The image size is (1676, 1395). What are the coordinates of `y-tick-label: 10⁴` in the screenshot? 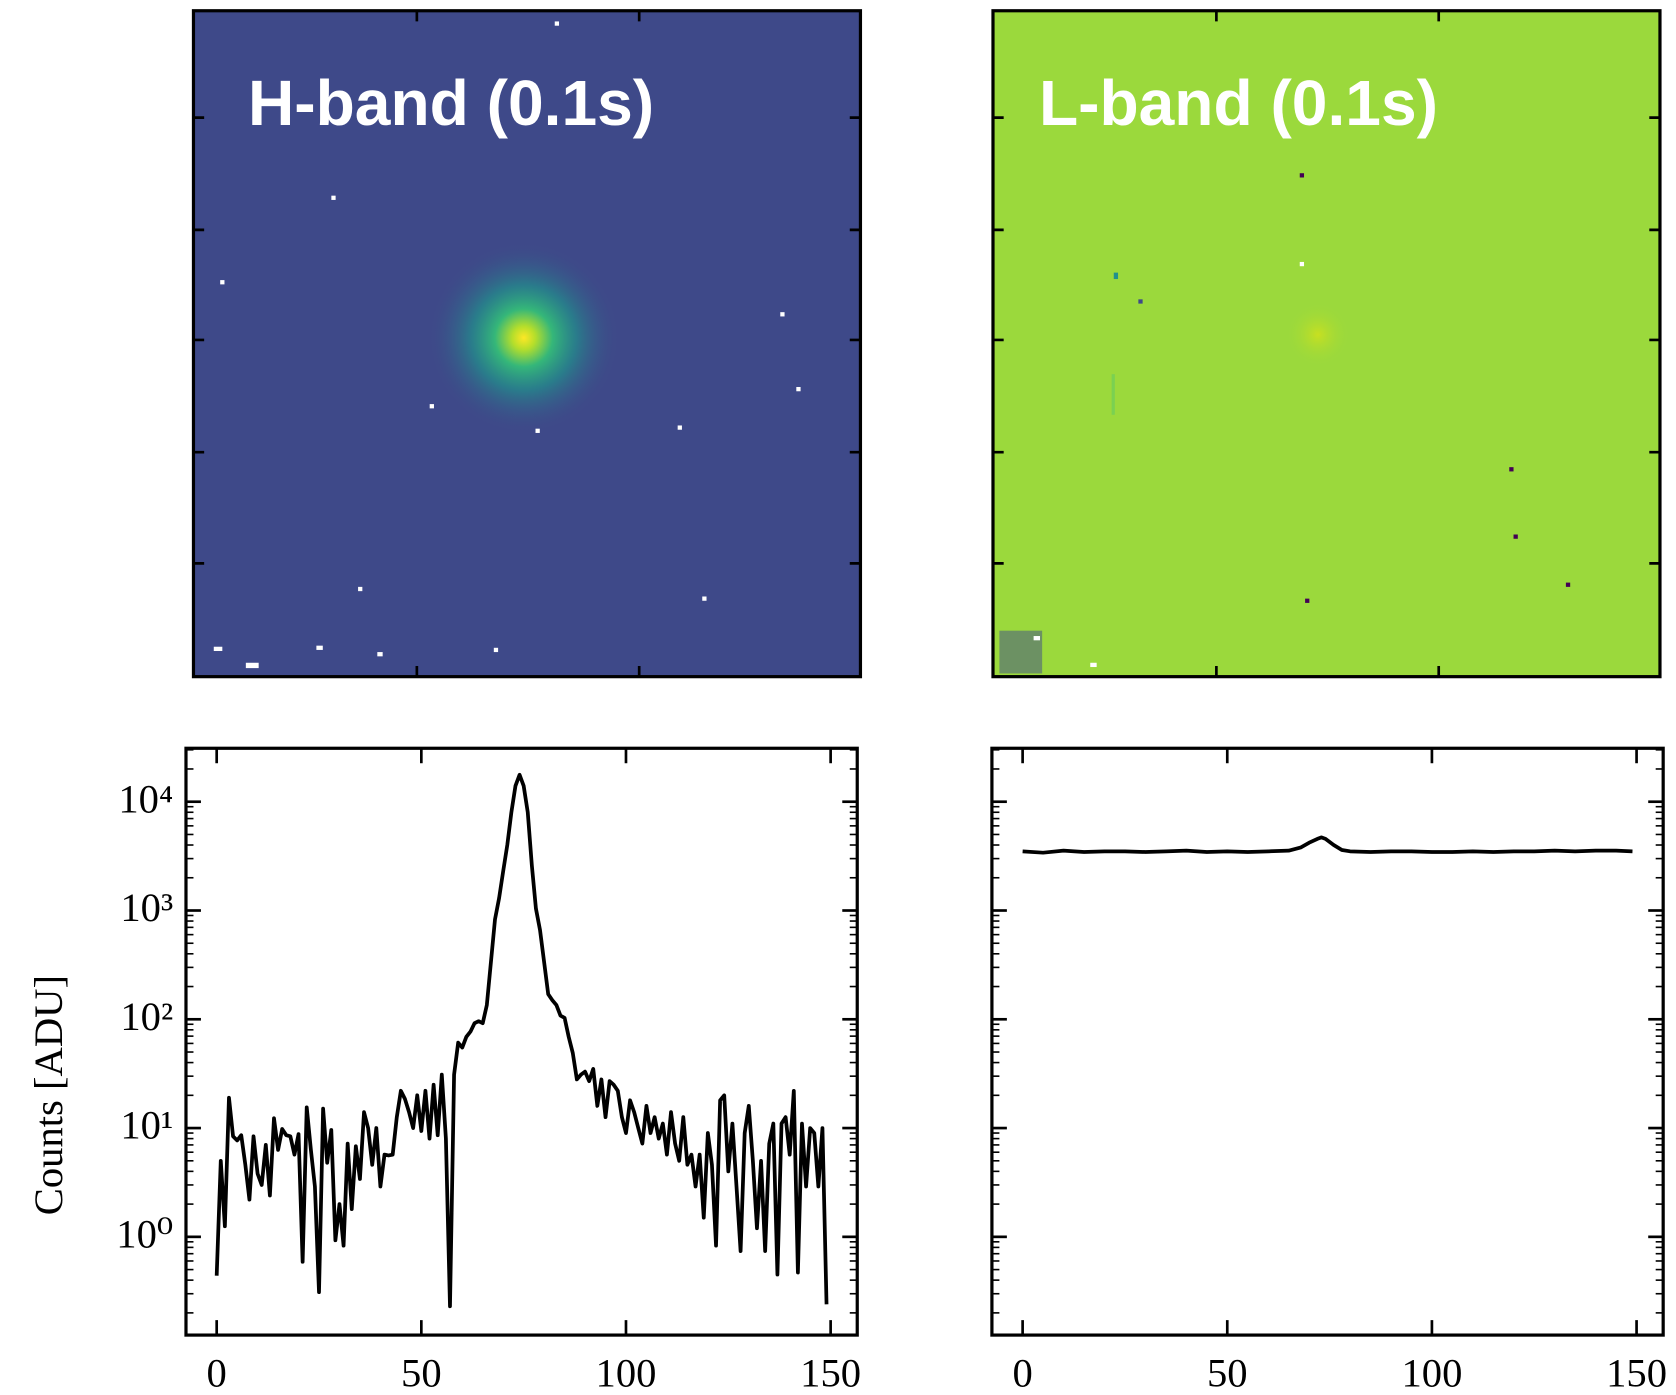 It's located at (145, 798).